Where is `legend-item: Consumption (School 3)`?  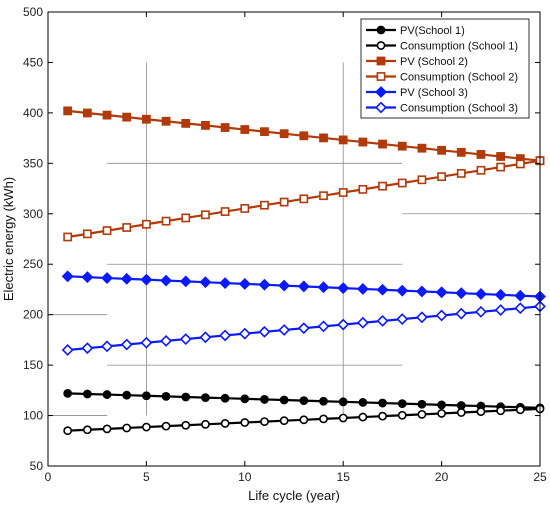
legend-item: Consumption (School 3) is located at coordinates (442, 108).